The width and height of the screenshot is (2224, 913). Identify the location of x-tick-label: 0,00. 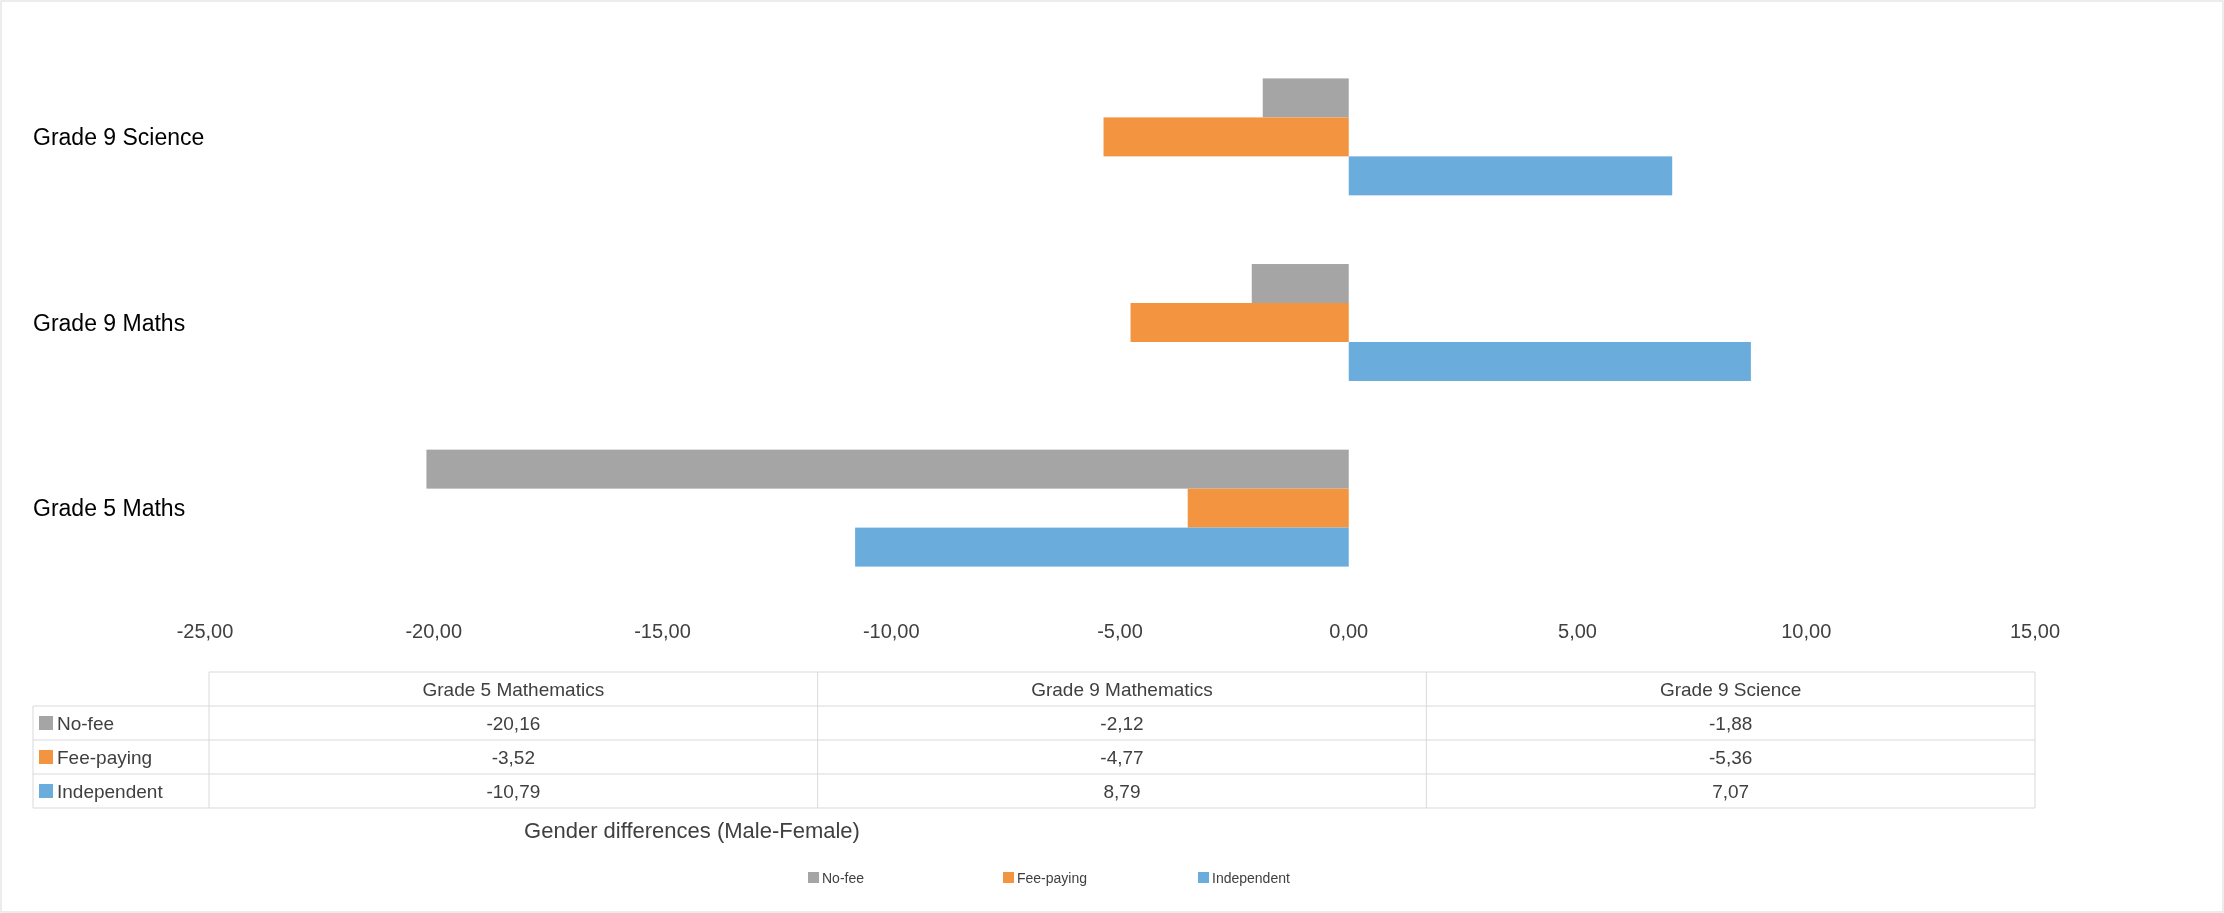
(1349, 631).